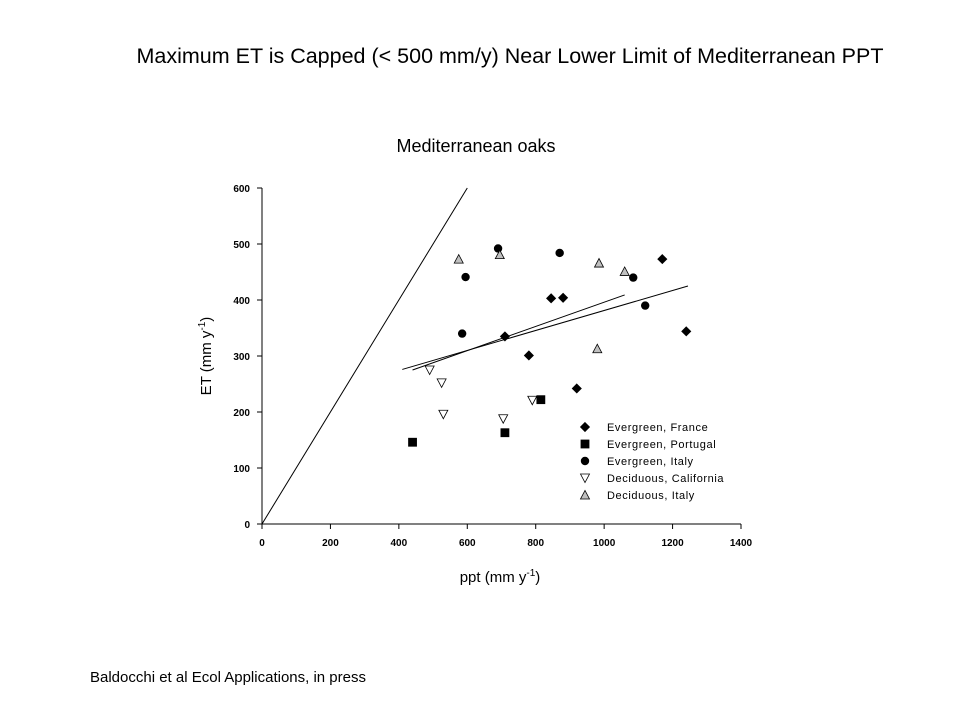  I want to click on legend-label: Deciduous, Italy, so click(651, 496).